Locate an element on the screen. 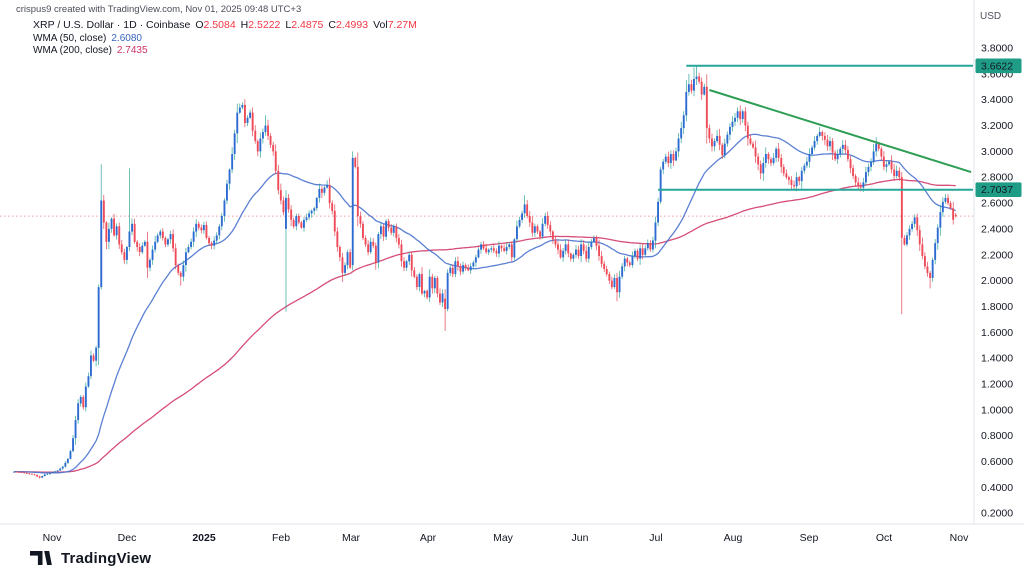 The image size is (1024, 584). svg-text: Aug is located at coordinates (733, 538).